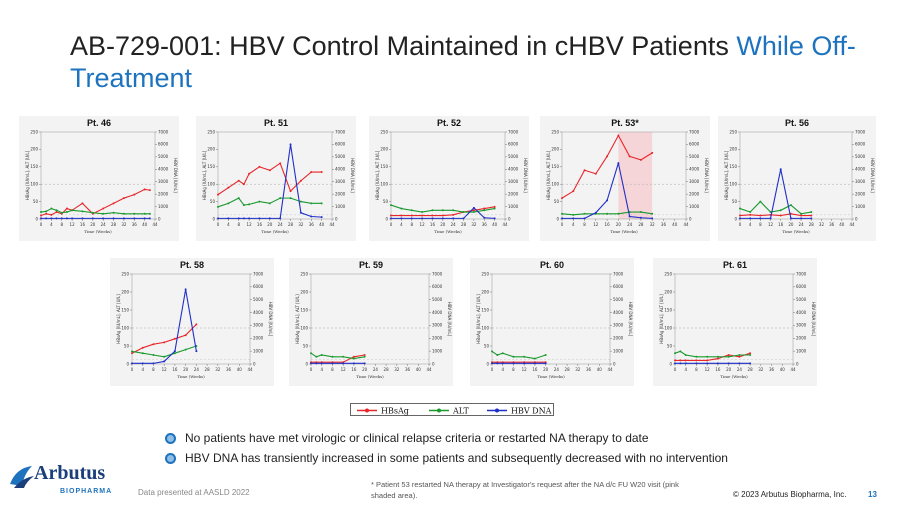  I want to click on y-left-tick-label: 0, so click(557, 218).